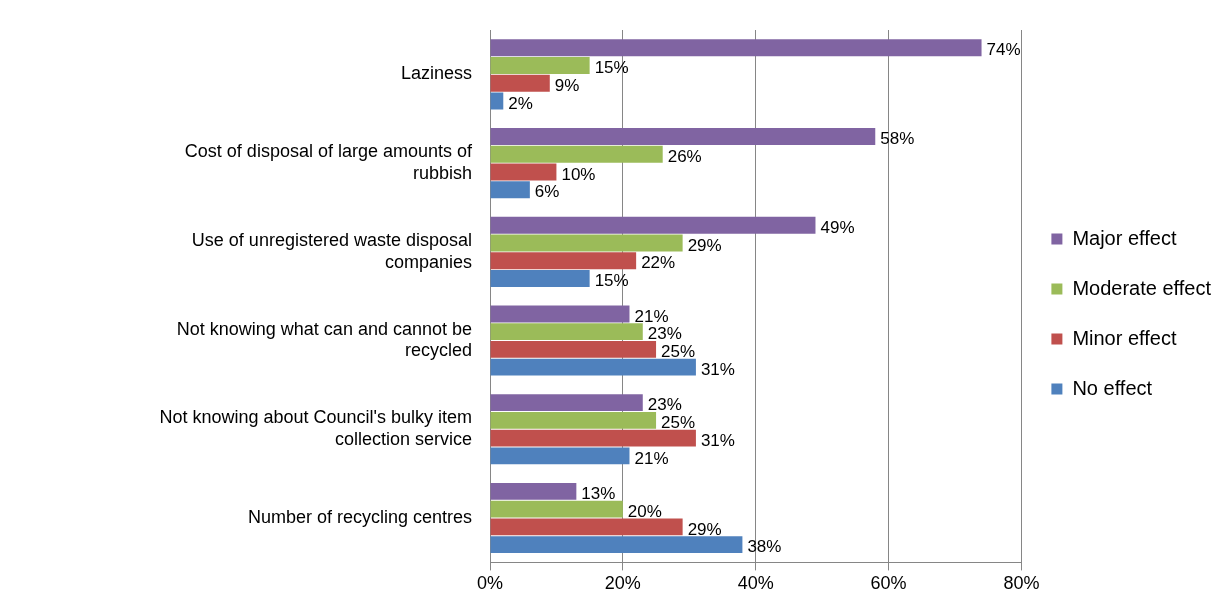 The height and width of the screenshot is (603, 1231). What do you see at coordinates (658, 263) in the screenshot?
I see `data-label: 22%` at bounding box center [658, 263].